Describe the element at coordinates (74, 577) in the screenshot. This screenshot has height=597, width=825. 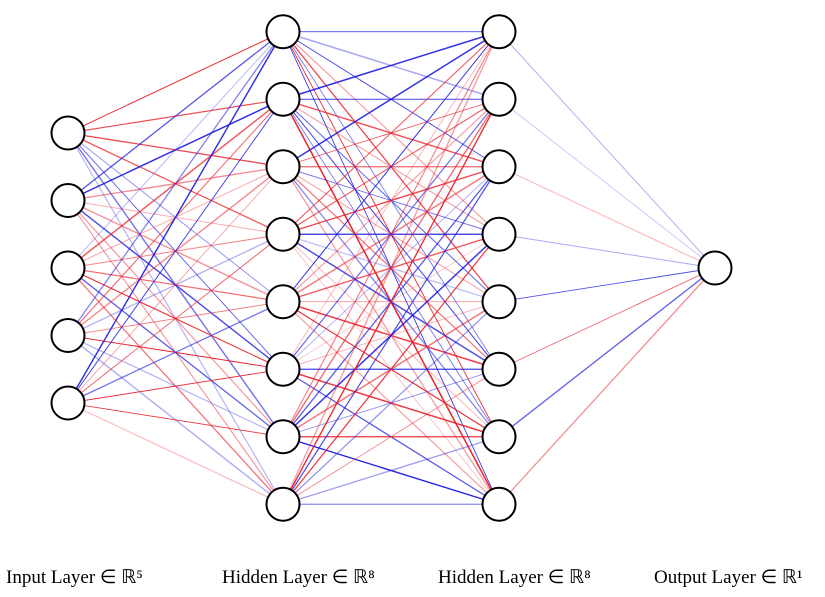
I see `input-layer-label: Input Layer ∈ ℝ⁵` at that location.